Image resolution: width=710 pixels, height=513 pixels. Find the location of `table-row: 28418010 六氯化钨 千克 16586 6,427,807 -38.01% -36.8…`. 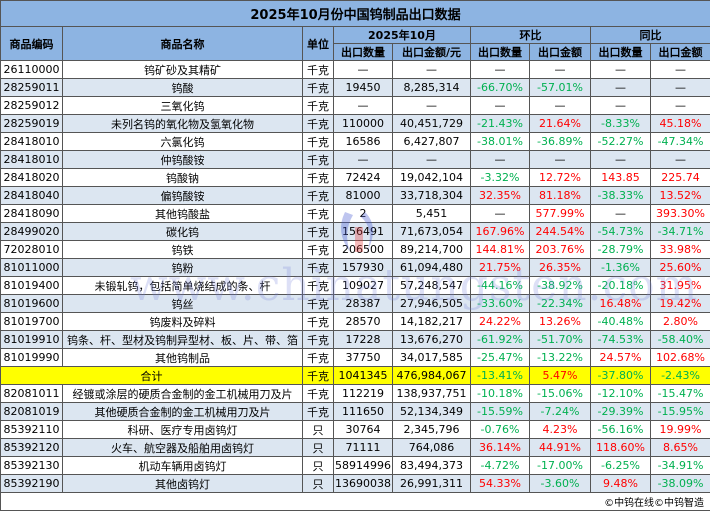

table-row: 28418010 六氯化钨 千克 16586 6,427,807 -38.01% -36.8… is located at coordinates (355, 141).